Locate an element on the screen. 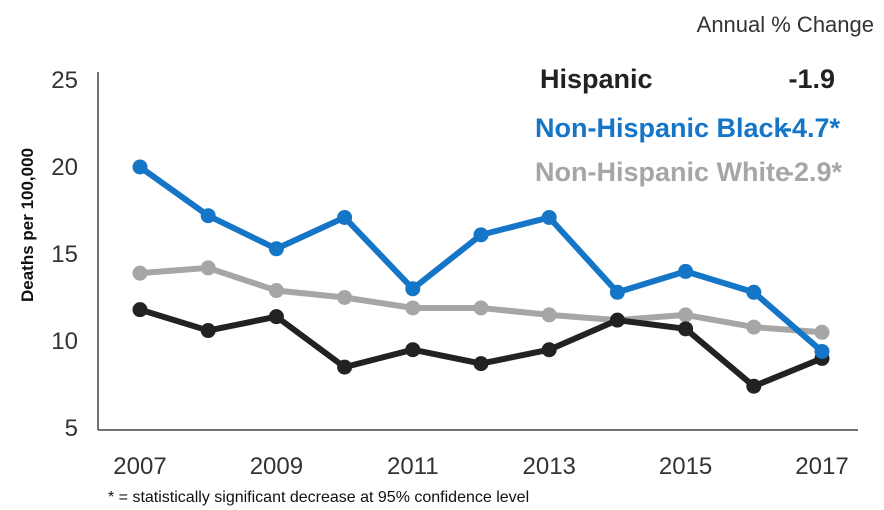 The height and width of the screenshot is (510, 884). y-tick-labels: 5 10 15 20 25 is located at coordinates (64, 254).